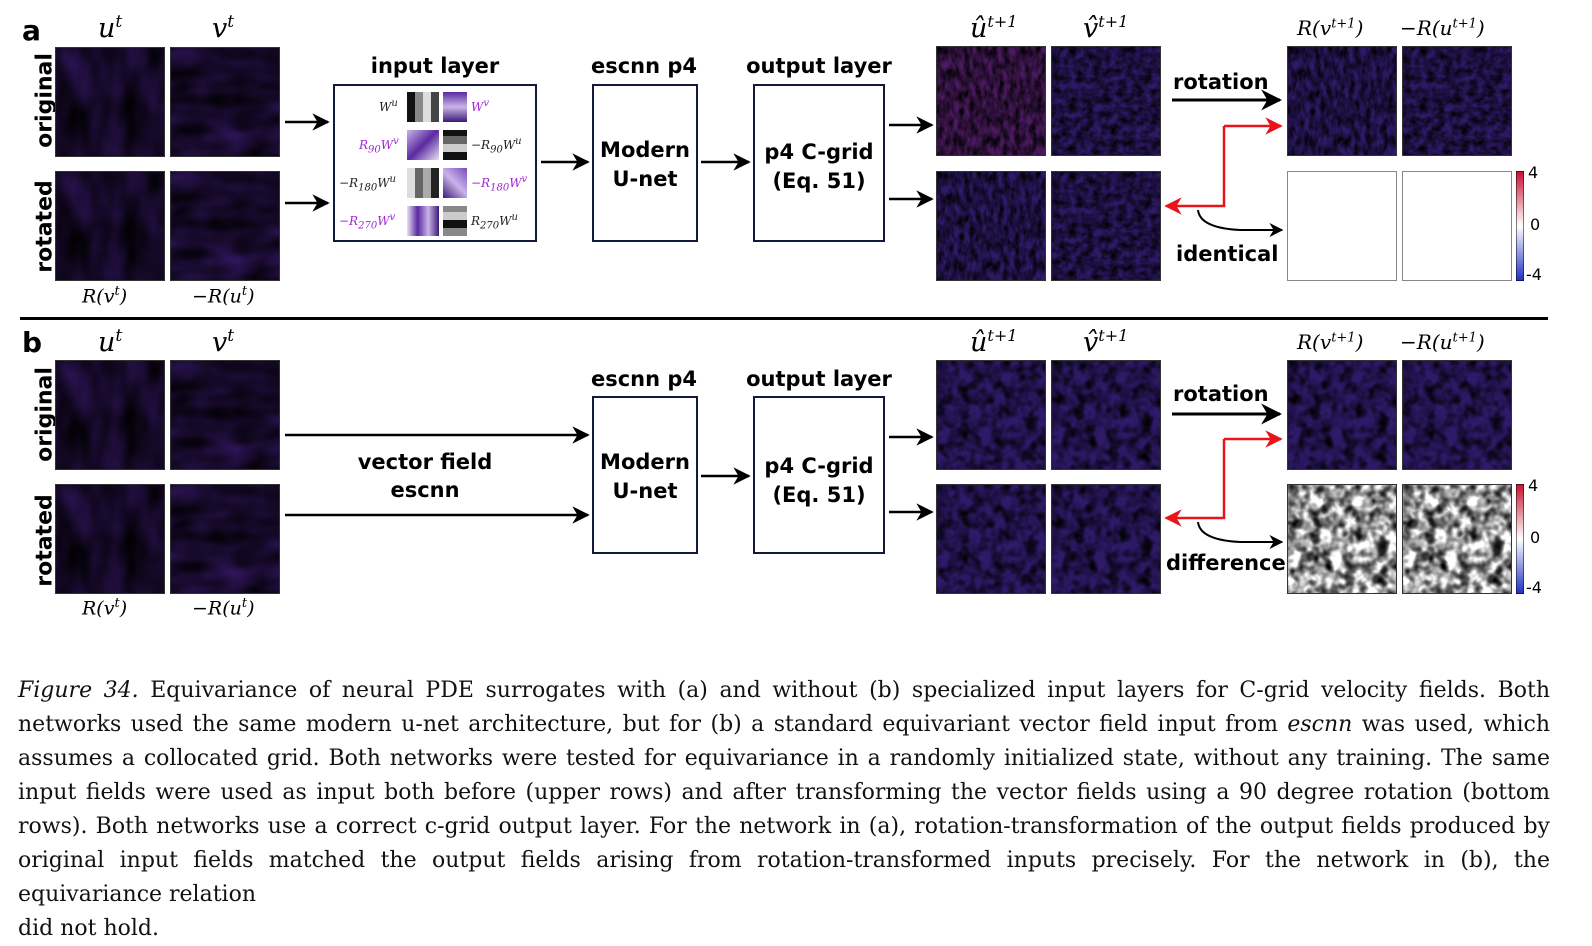 This screenshot has height=946, width=1592. What do you see at coordinates (1106, 28) in the screenshot?
I see `output-header-vhat-a: v̂t+1` at bounding box center [1106, 28].